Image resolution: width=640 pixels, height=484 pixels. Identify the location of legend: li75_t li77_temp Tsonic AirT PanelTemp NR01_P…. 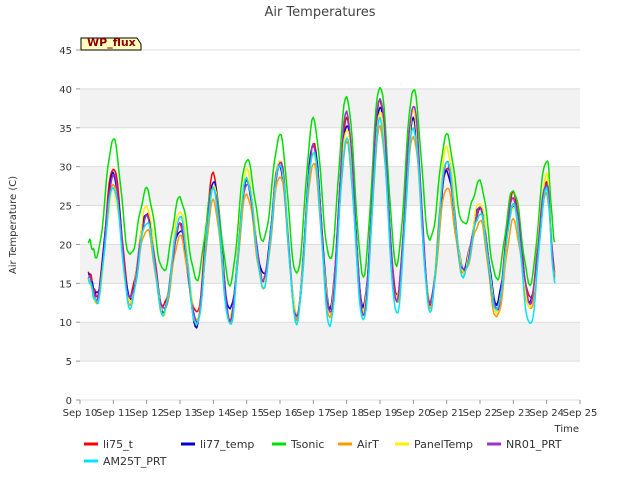
(323, 453).